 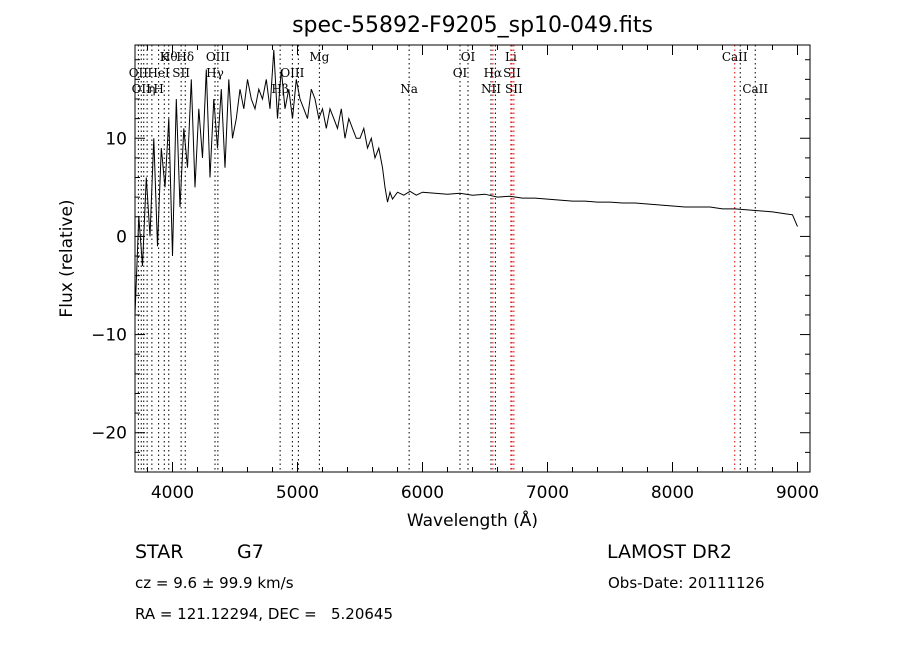 What do you see at coordinates (686, 583) in the screenshot?
I see `obs-date-text: Obs-Date: 20111126` at bounding box center [686, 583].